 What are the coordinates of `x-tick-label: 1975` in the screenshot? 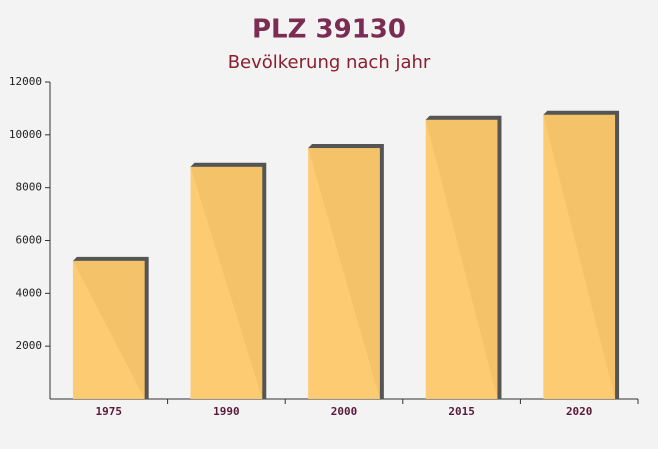 It's located at (109, 411).